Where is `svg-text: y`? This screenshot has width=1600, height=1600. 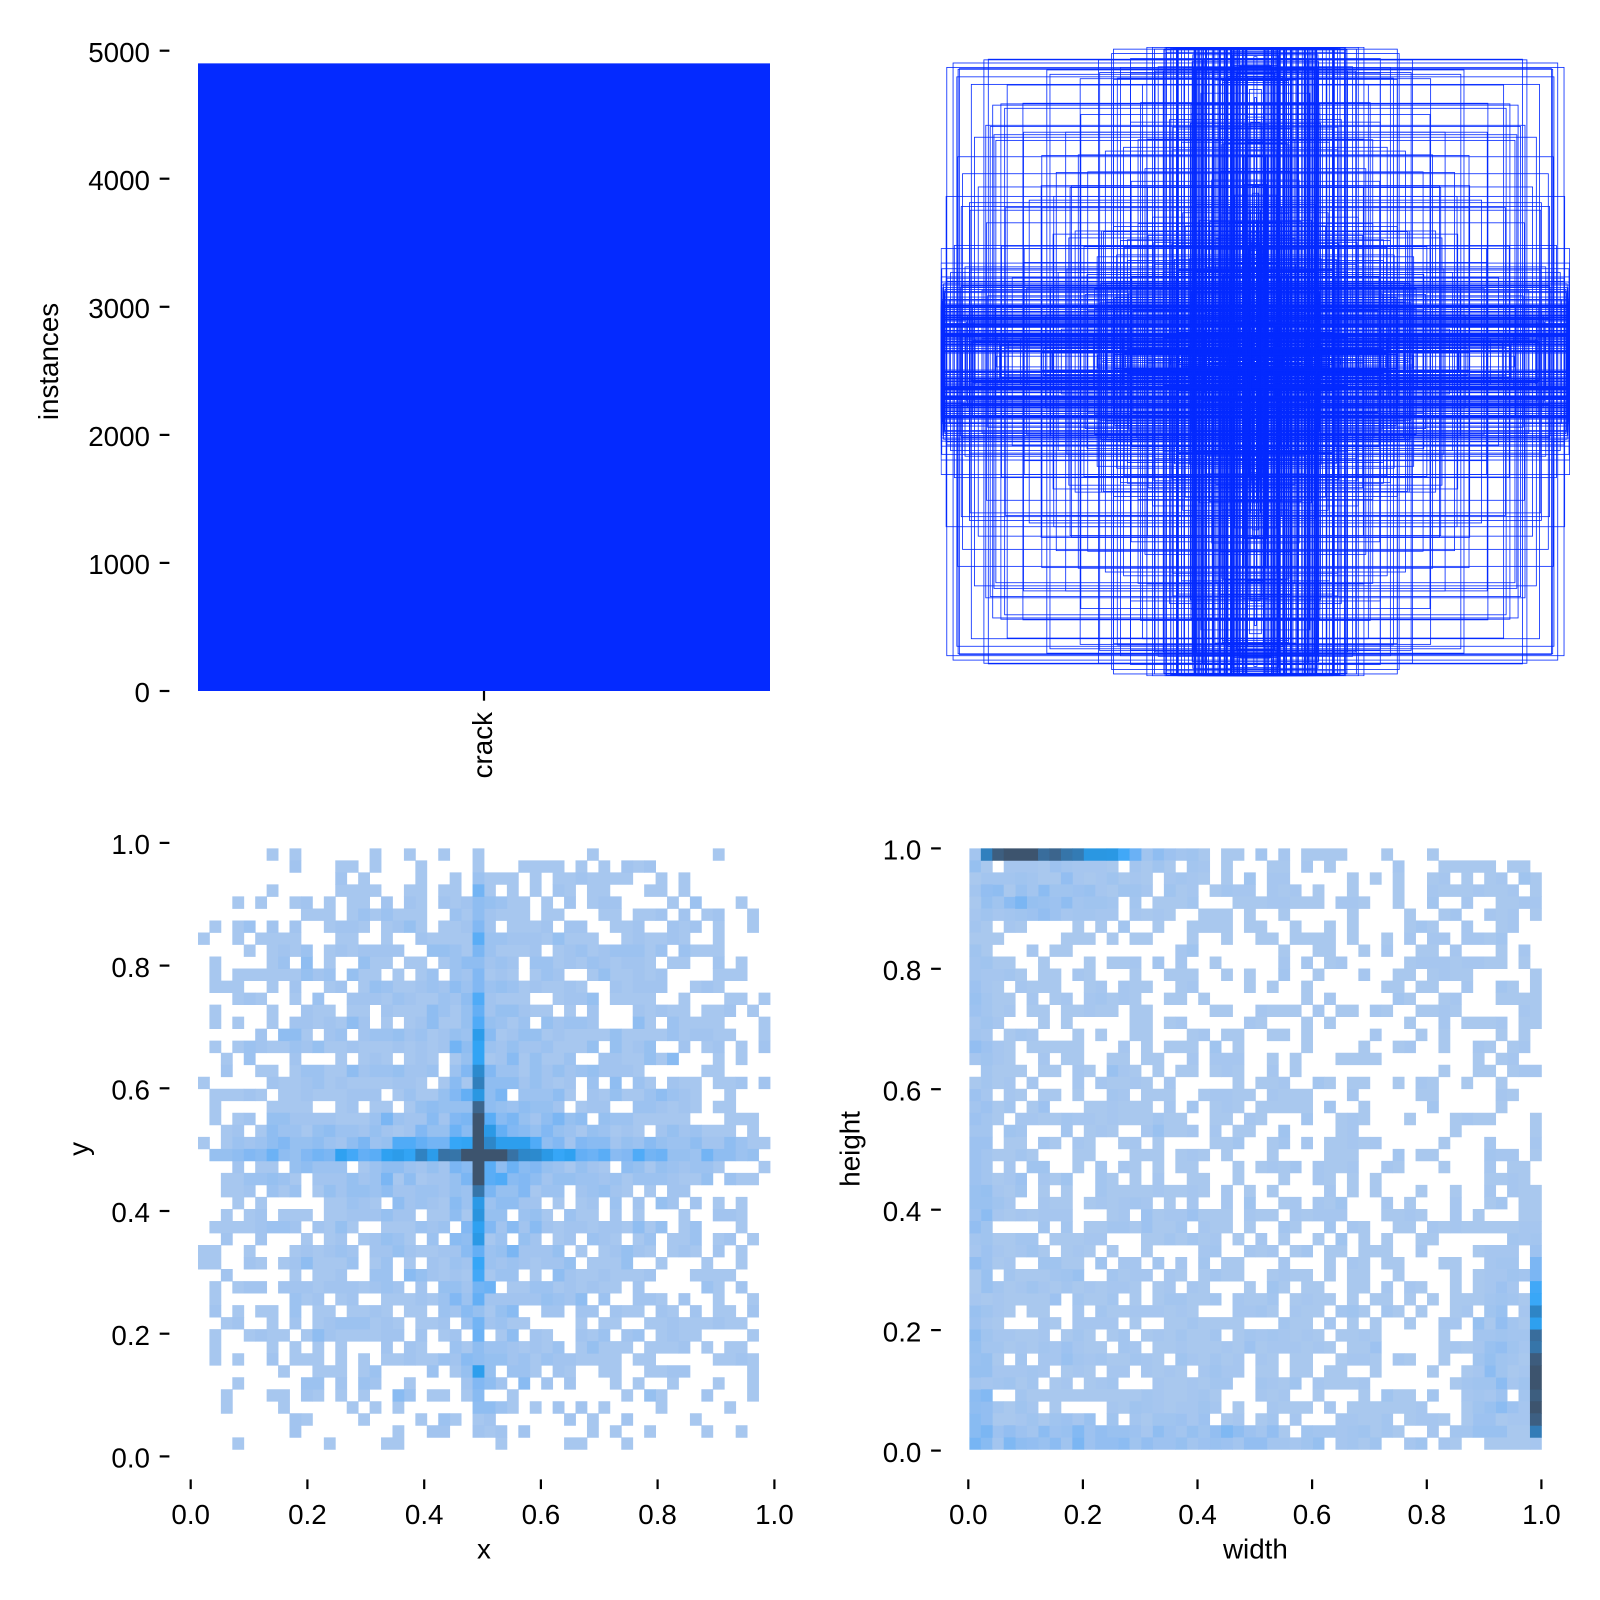 svg-text: y is located at coordinates (78, 1149).